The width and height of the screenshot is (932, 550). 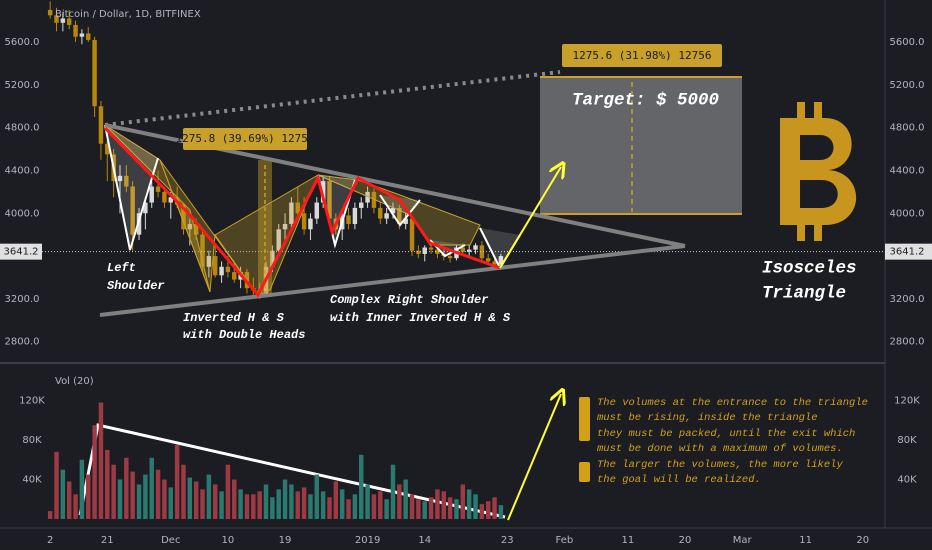 I want to click on measure-label-box, so click(x=642, y=55).